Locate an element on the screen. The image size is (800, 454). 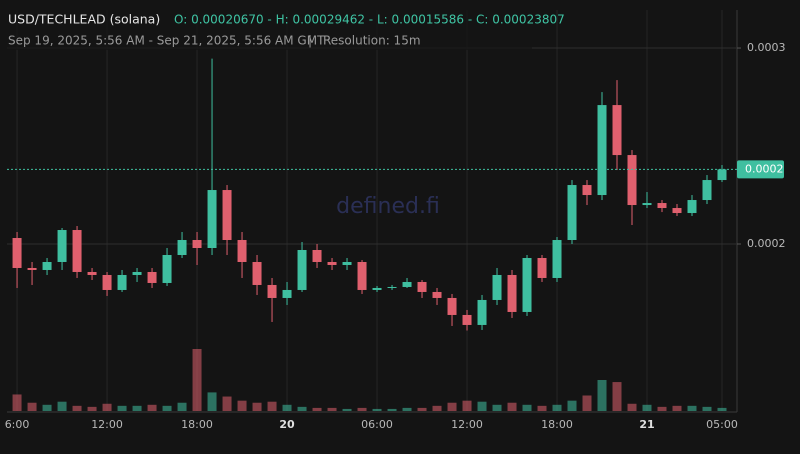
last-price-label: 0.0002 is located at coordinates (764, 168).